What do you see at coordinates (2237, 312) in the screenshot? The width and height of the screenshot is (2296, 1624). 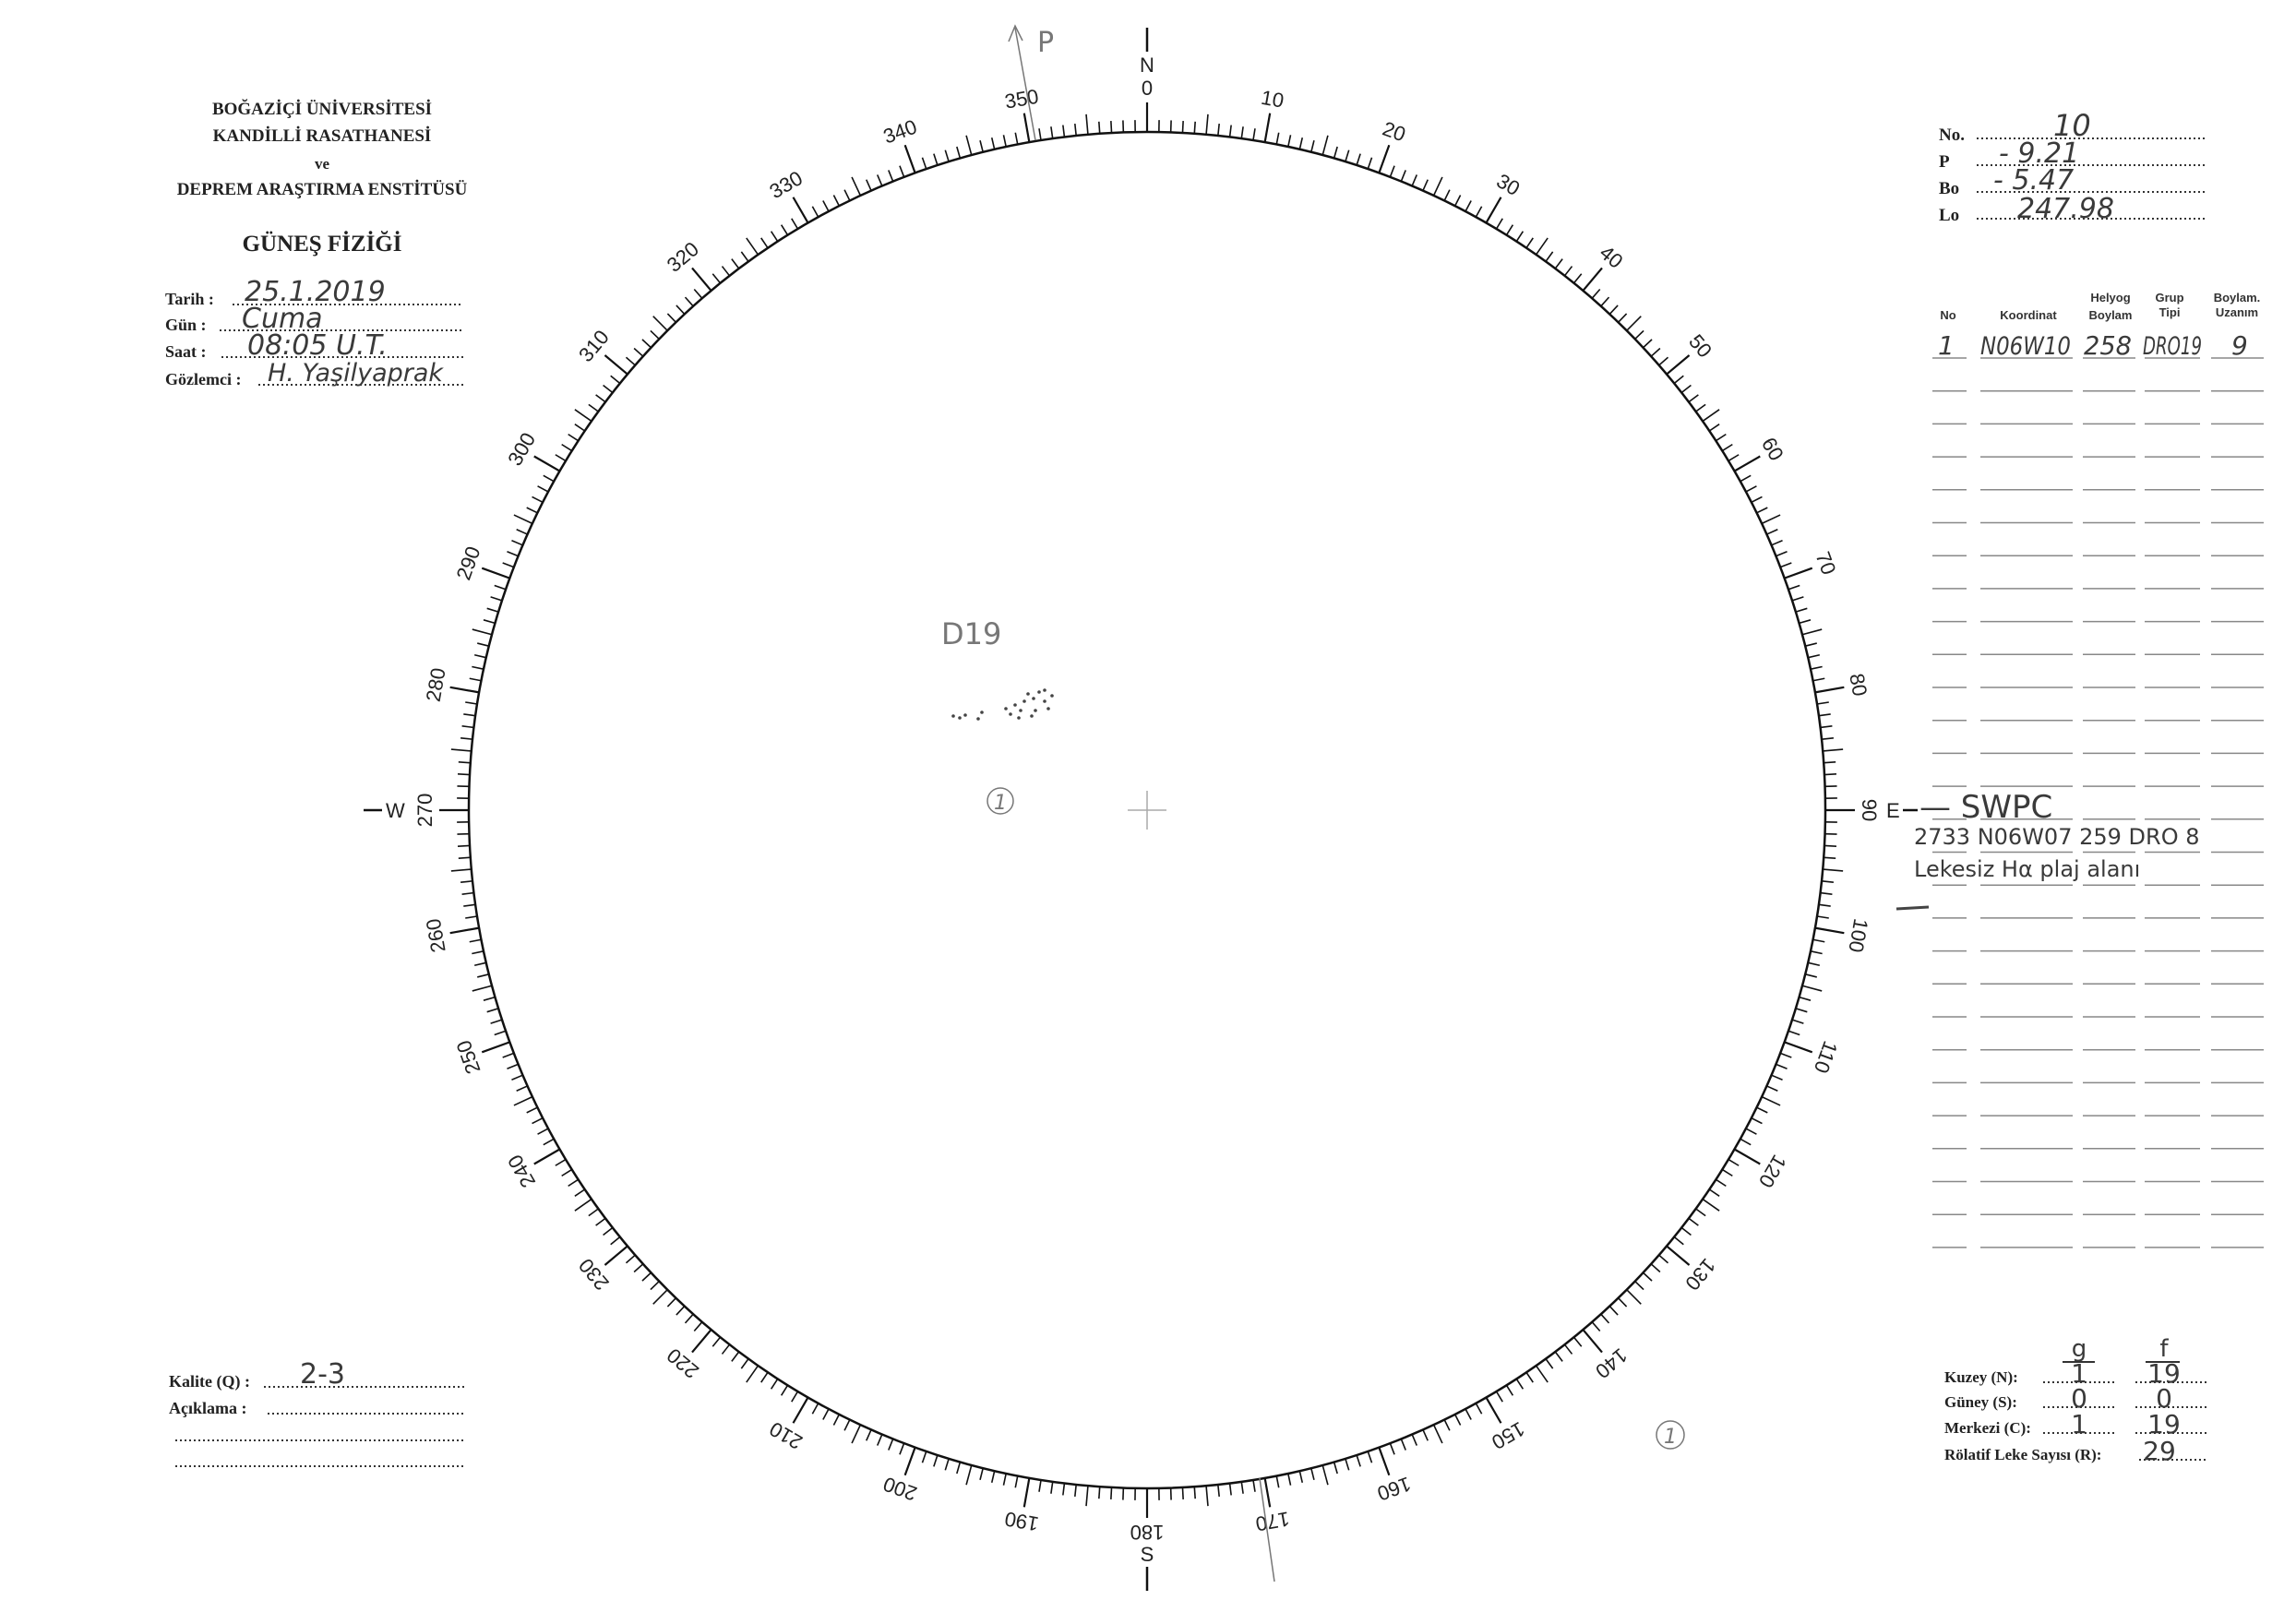 I see `col-uzanim-header-2: Uzanım` at bounding box center [2237, 312].